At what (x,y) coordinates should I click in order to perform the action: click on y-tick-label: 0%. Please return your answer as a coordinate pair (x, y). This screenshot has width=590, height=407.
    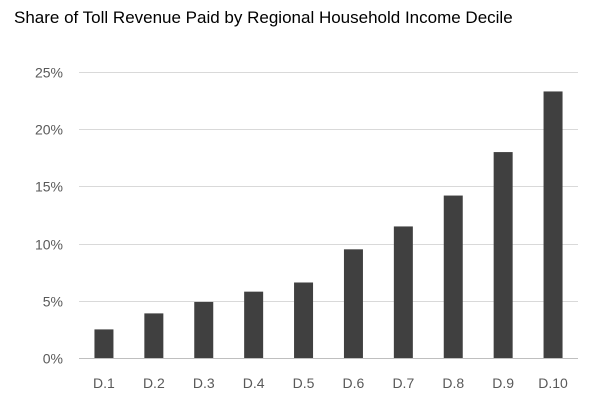
    Looking at the image, I should click on (53, 359).